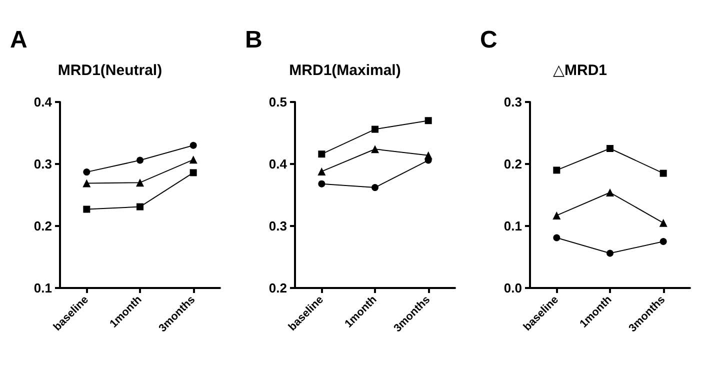 The height and width of the screenshot is (373, 707). Describe the element at coordinates (489, 40) in the screenshot. I see `text: C` at that location.